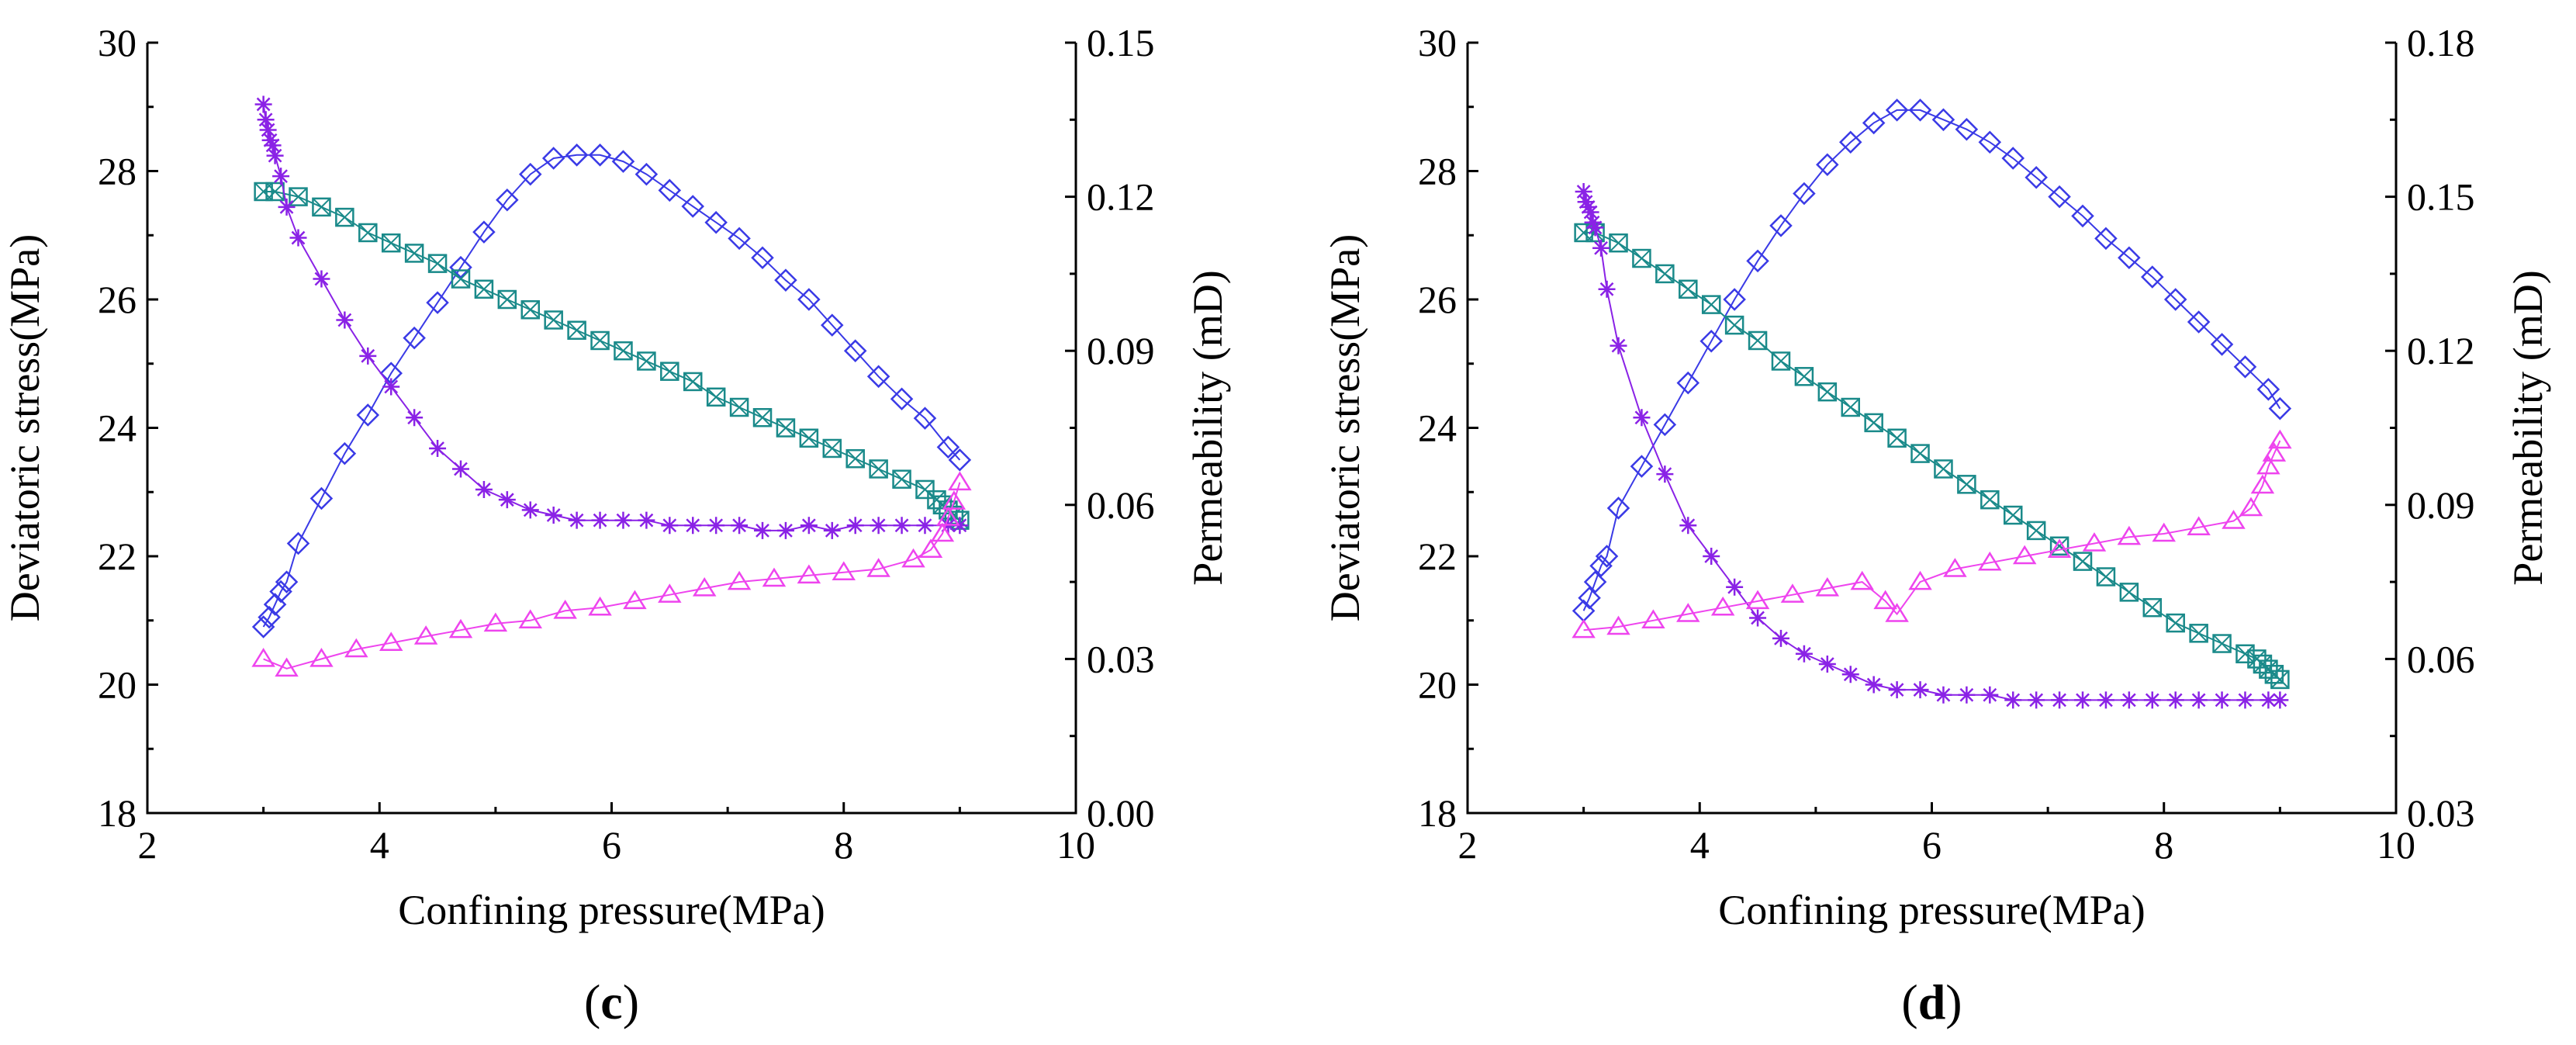  What do you see at coordinates (117, 556) in the screenshot?
I see `y-tick-label: 22` at bounding box center [117, 556].